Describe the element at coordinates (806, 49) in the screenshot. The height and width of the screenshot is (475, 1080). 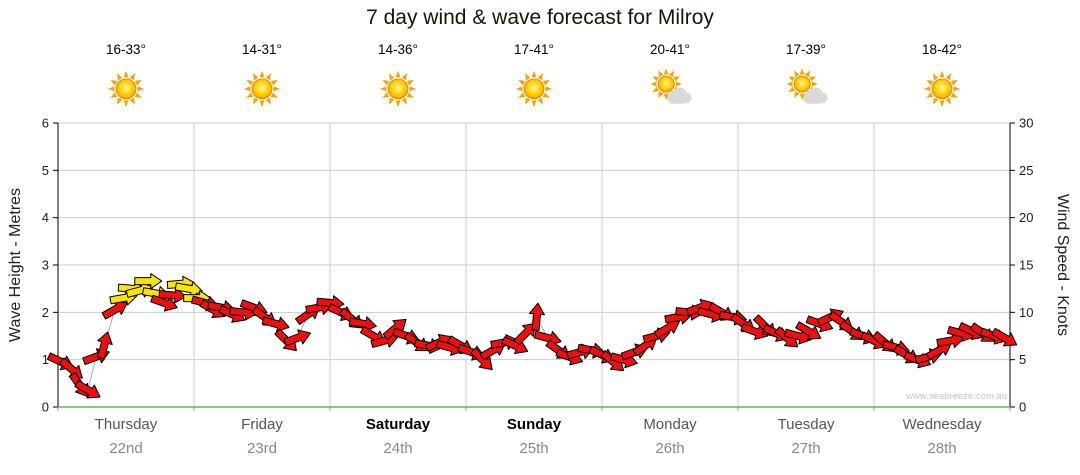
I see `temperature-label: 17-39°` at that location.